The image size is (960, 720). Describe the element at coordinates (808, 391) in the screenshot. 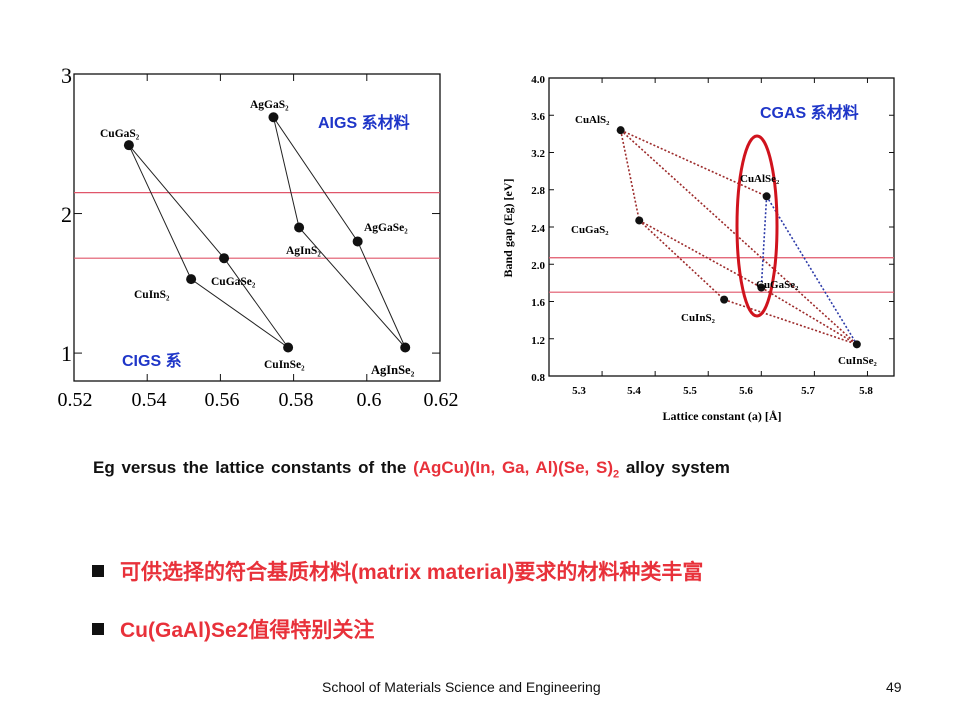

I see `right-tick-x-4: 5.7` at that location.